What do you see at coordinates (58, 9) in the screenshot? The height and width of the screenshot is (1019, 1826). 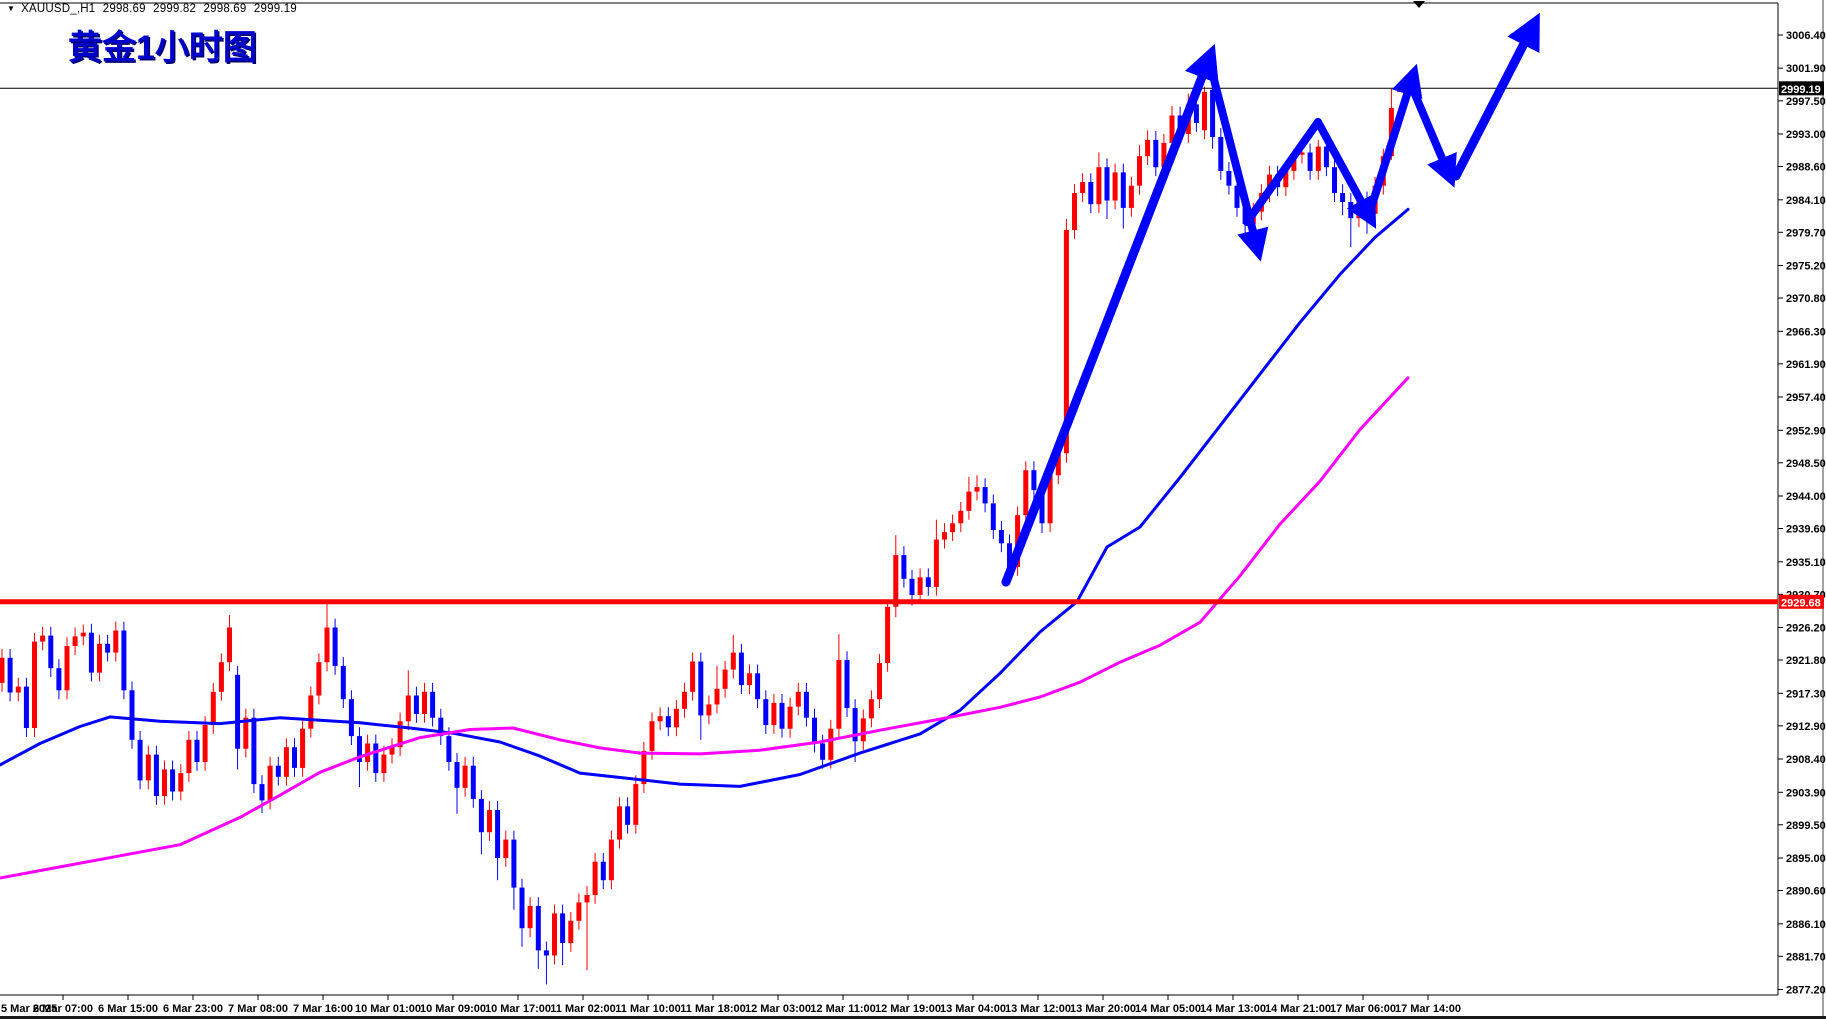 I see `symbol-period-label: XAUUSD_,H1` at bounding box center [58, 9].